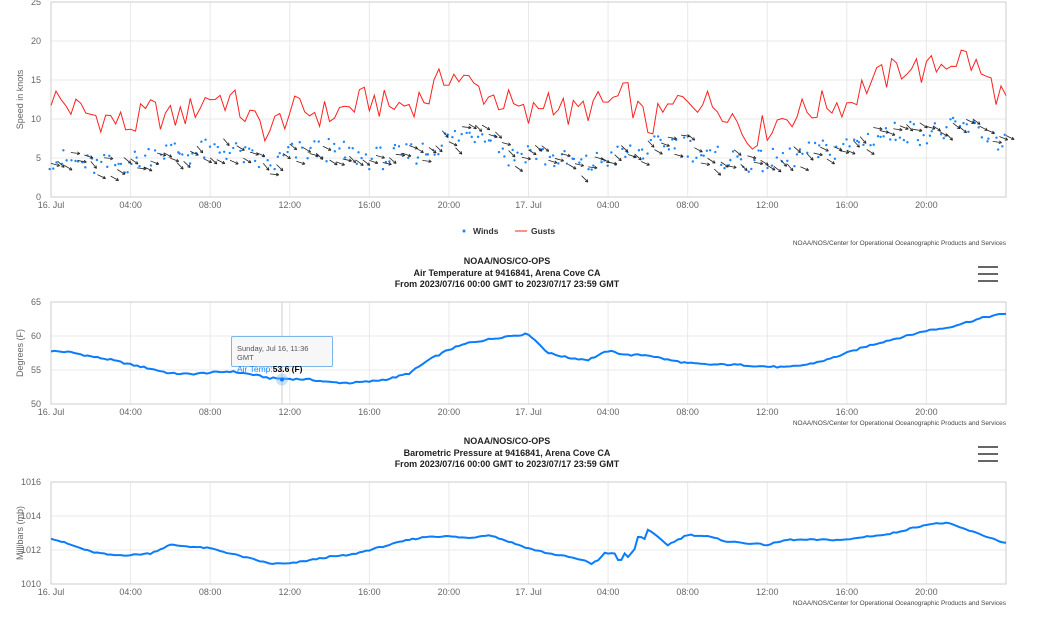  I want to click on x-tick-label: 12:00, so click(767, 205).